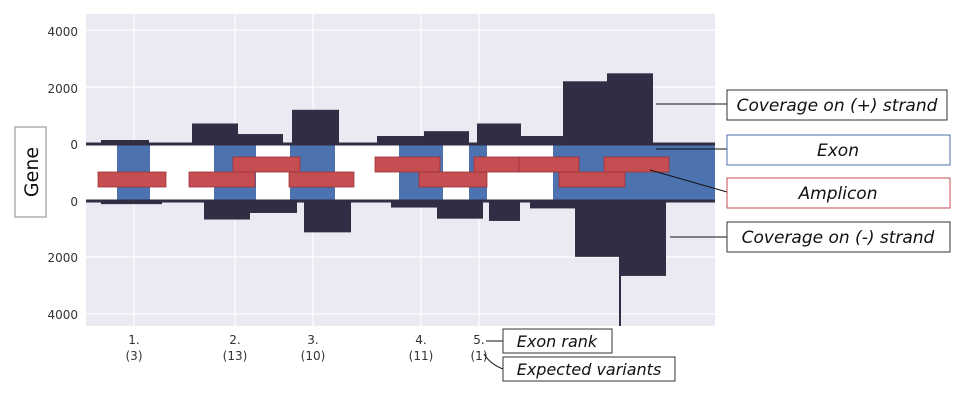  I want to click on gene-label: Gene, so click(32, 172).